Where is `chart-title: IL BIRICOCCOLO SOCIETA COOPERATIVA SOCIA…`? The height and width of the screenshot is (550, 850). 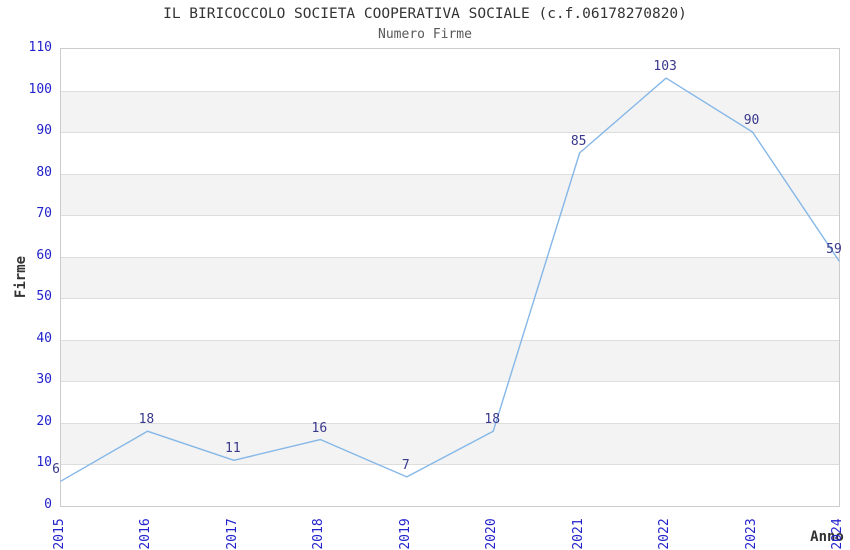
chart-title: IL BIRICOCCOLO SOCIETA COOPERATIVA SOCIA… is located at coordinates (425, 14).